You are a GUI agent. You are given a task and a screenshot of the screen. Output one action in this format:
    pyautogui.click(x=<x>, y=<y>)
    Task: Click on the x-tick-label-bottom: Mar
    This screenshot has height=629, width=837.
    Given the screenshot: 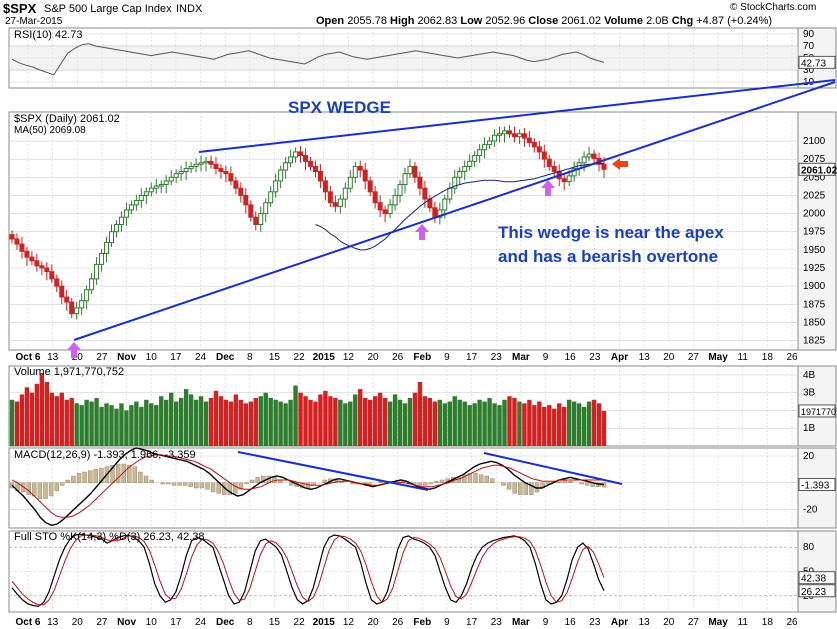 What is the action you would take?
    pyautogui.click(x=521, y=622)
    